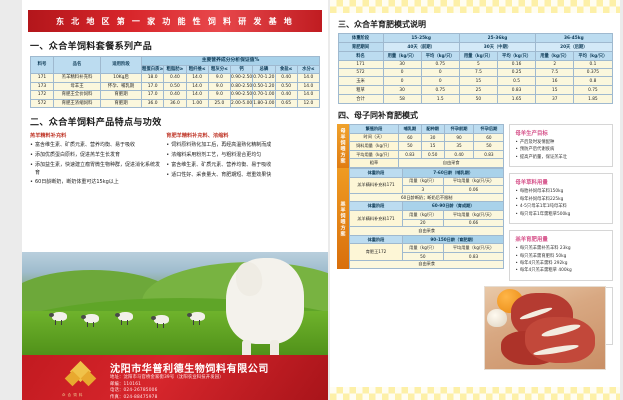 This screenshot has height=400, width=623. Describe the element at coordinates (124, 318) in the screenshot. I see `grazing-sheep` at that location.